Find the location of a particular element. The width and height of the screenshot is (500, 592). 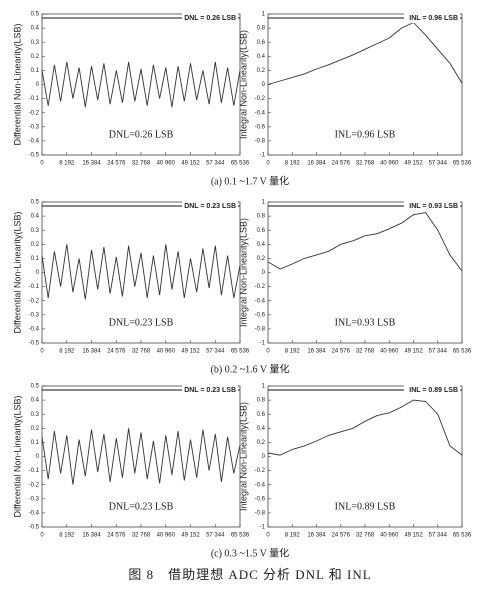

annotation: INL=0.89 LSB is located at coordinates (365, 506).